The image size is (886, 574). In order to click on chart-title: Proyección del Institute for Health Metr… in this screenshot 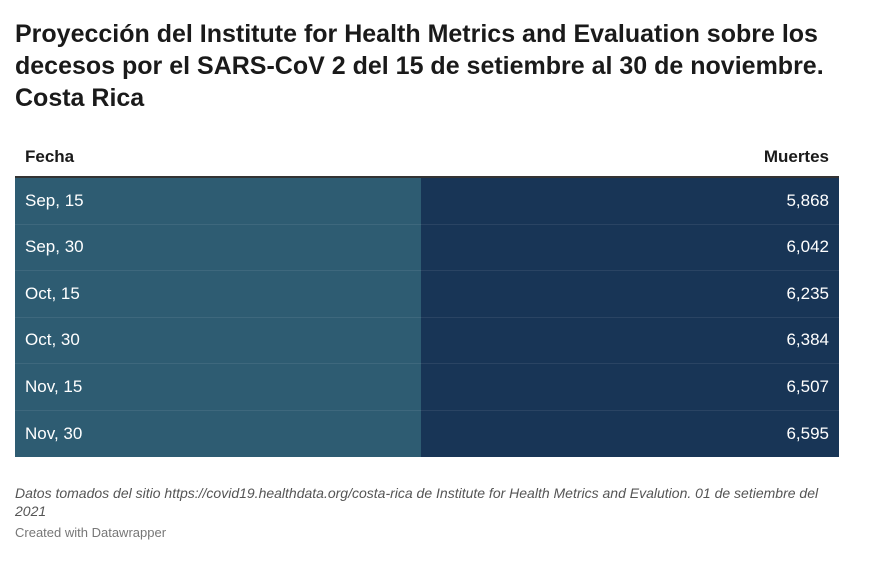, I will do `click(419, 66)`.